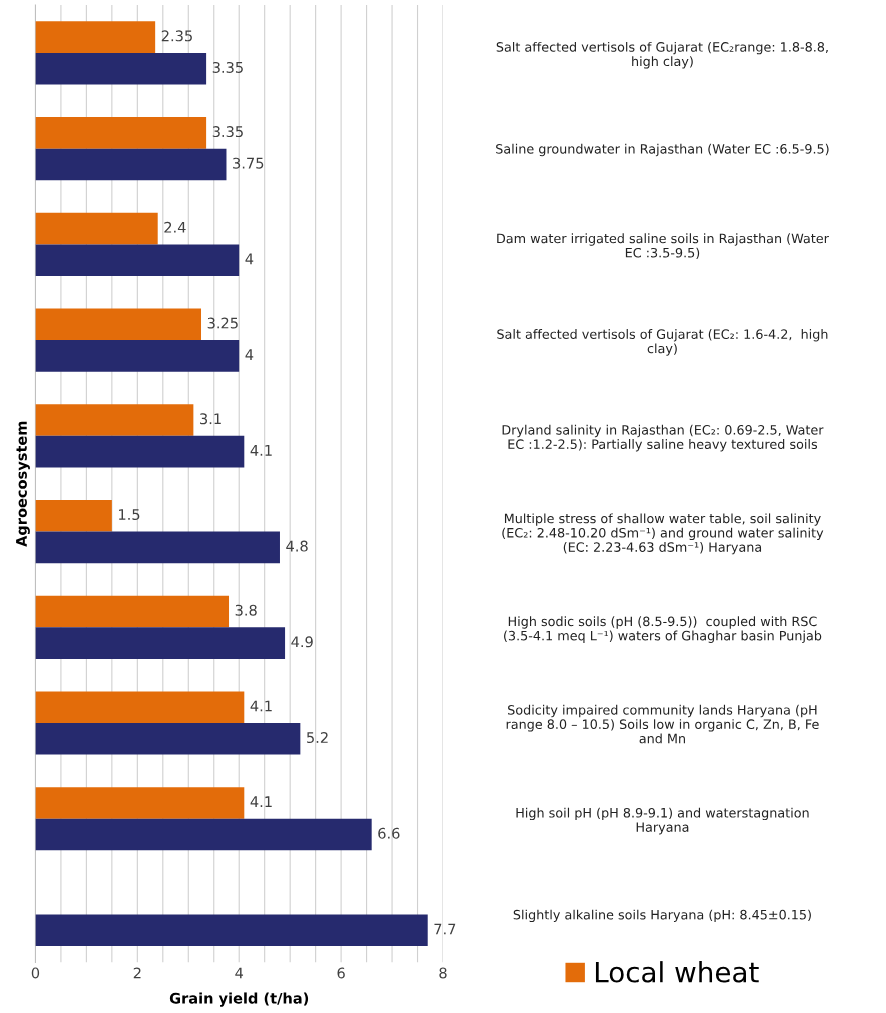 The height and width of the screenshot is (1013, 886). I want to click on data-label: 2.35, so click(176, 36).